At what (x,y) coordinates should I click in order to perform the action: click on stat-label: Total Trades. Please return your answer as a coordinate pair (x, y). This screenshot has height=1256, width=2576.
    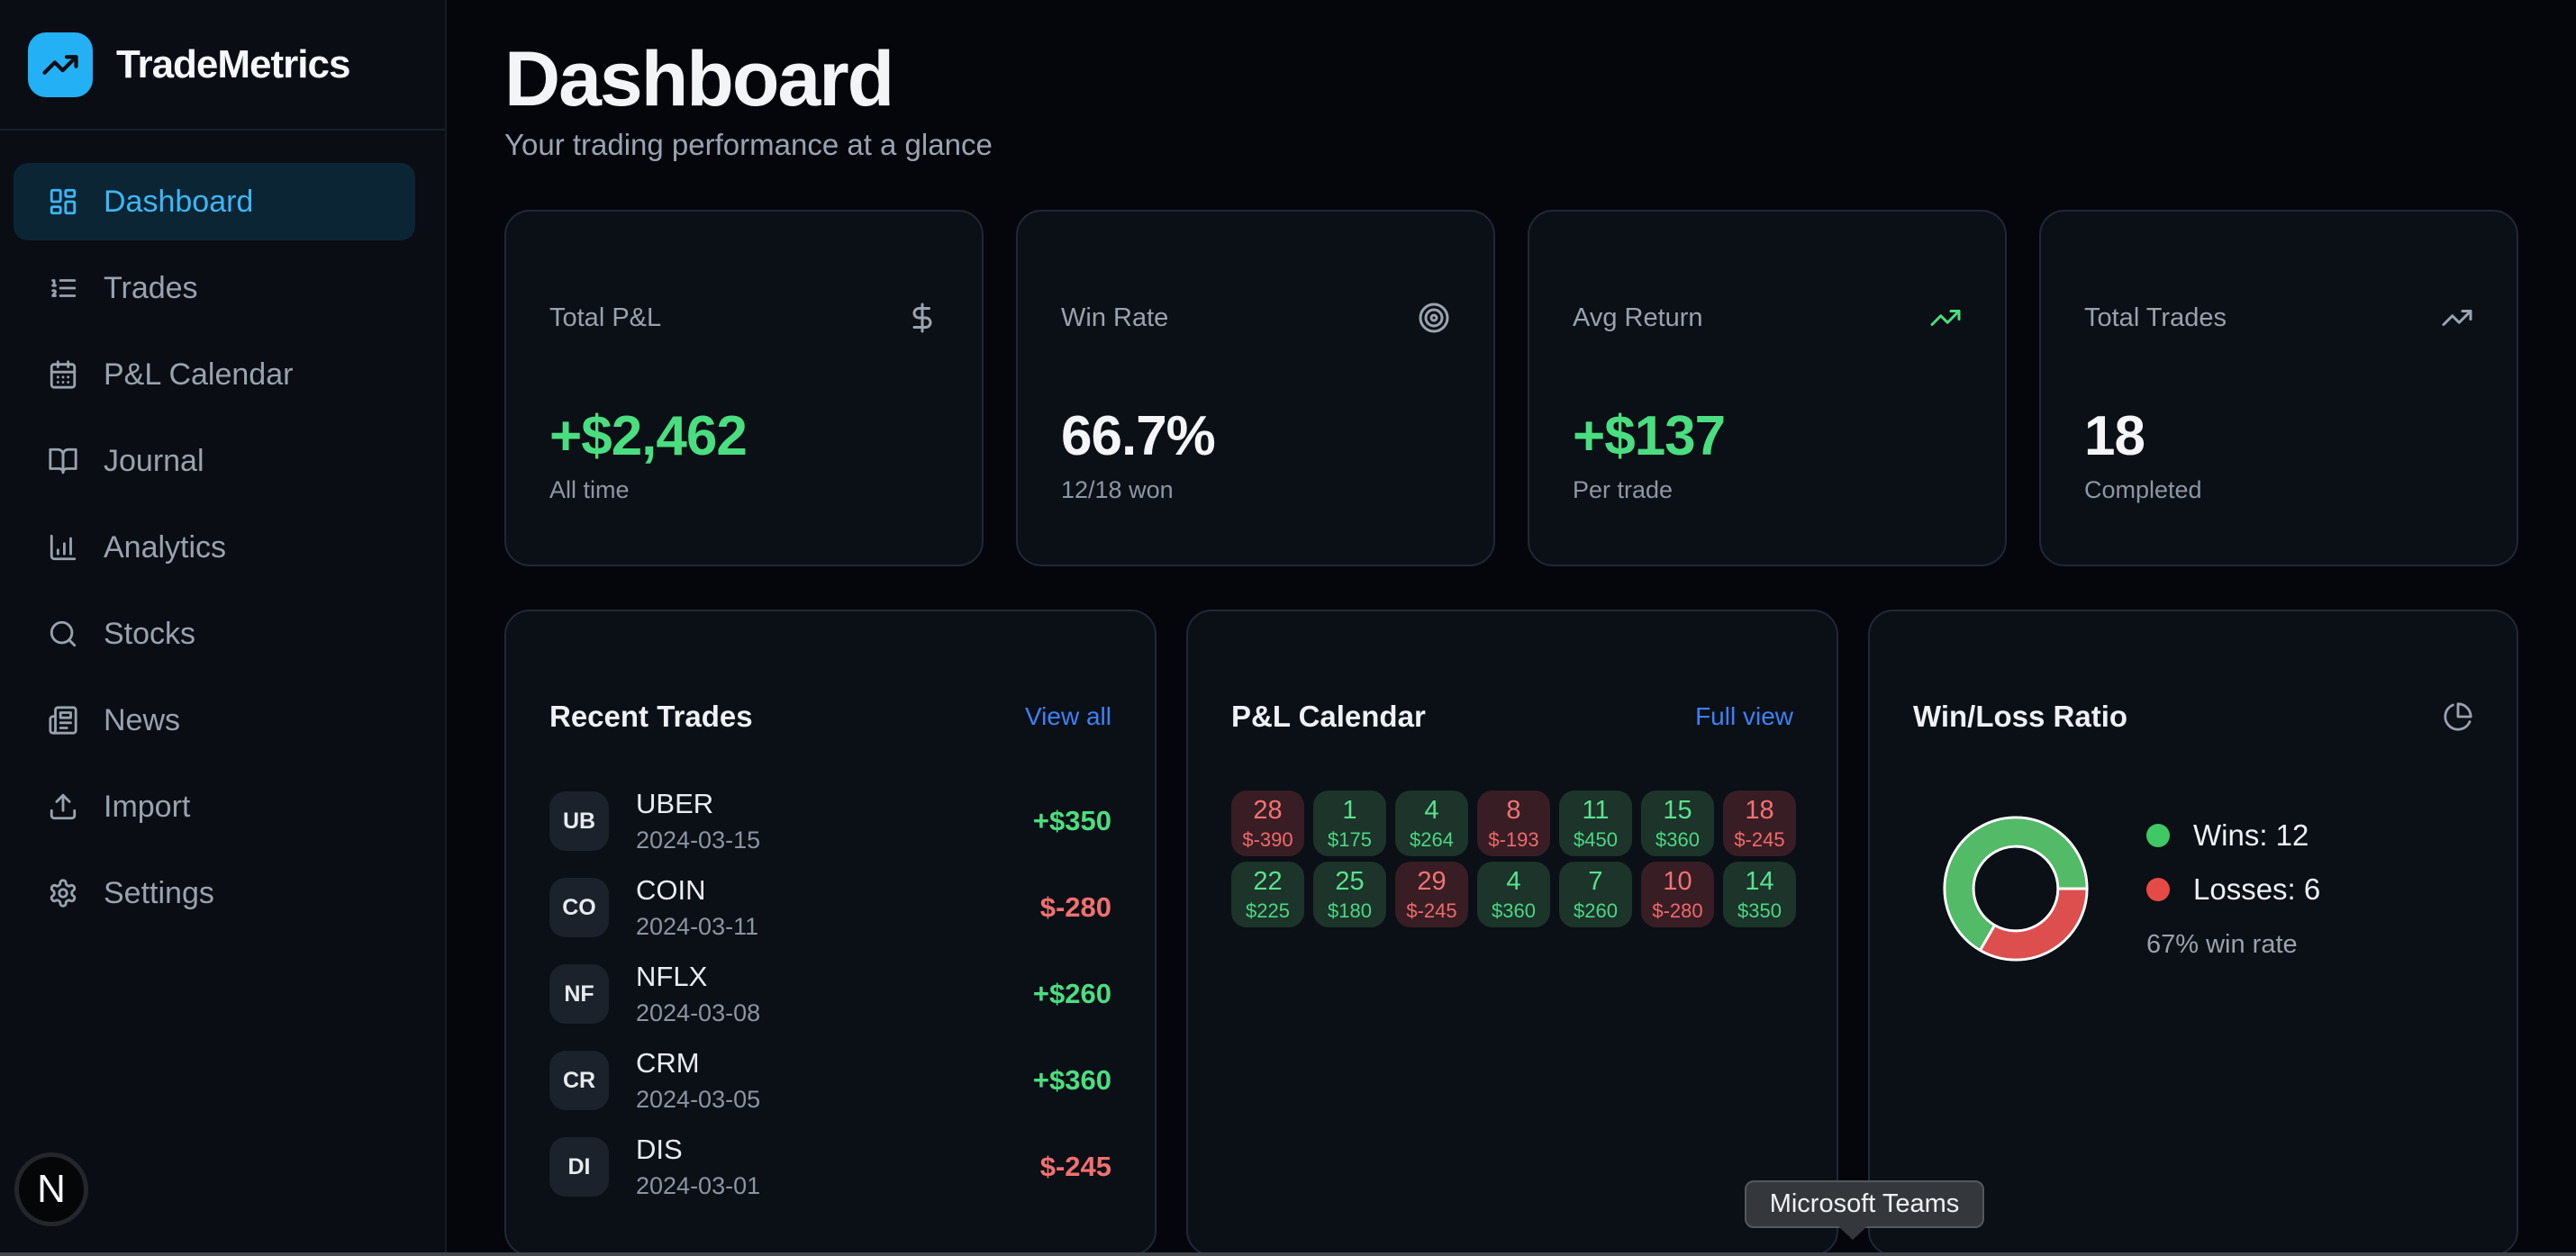
    Looking at the image, I should click on (2155, 317).